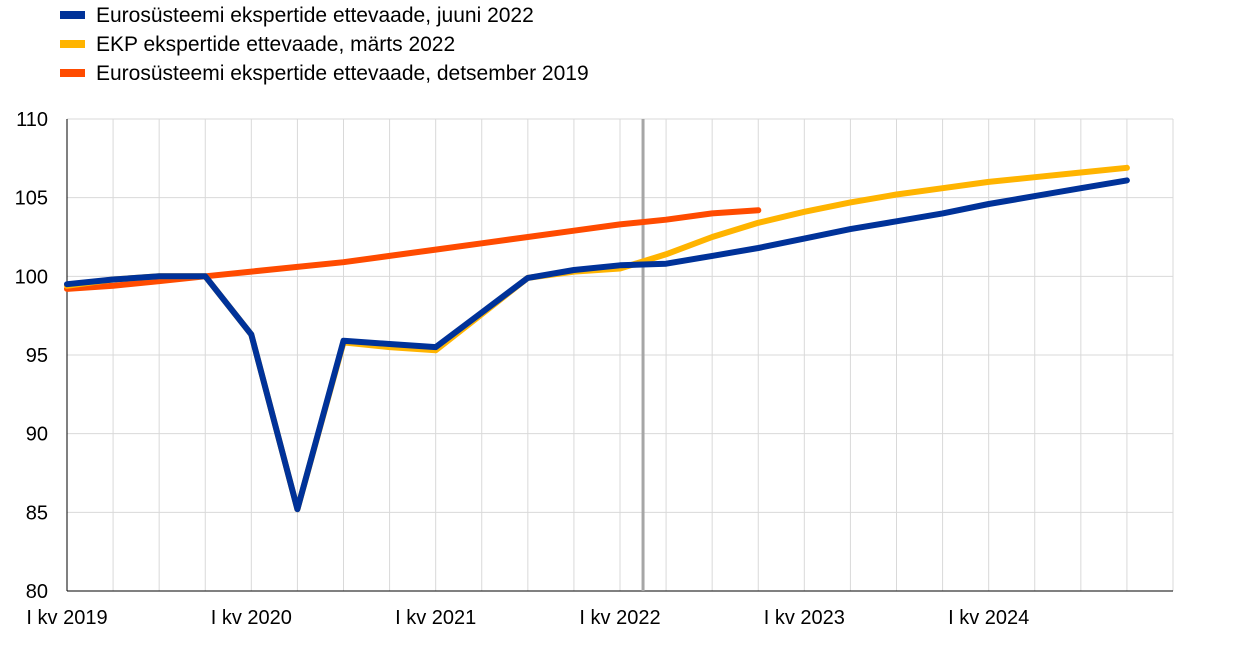 This screenshot has width=1240, height=645. Describe the element at coordinates (37, 513) in the screenshot. I see `y-tick-label: 85` at that location.